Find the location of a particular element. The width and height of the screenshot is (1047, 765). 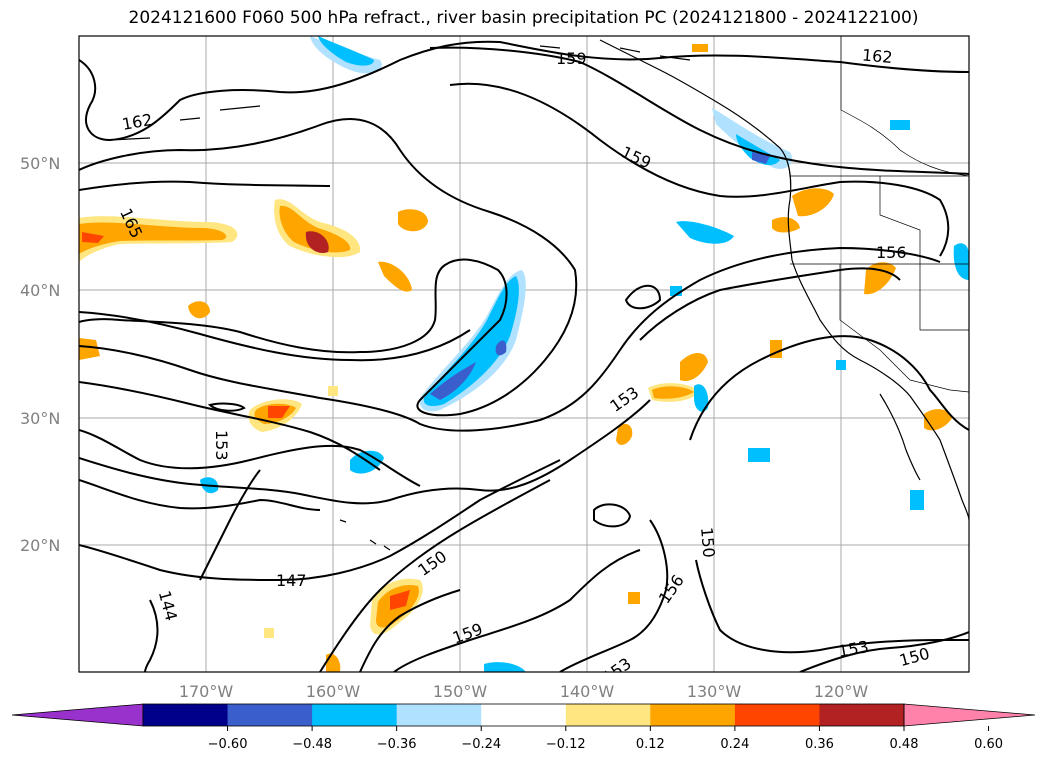

colorbar-frame is located at coordinates (523, 715).